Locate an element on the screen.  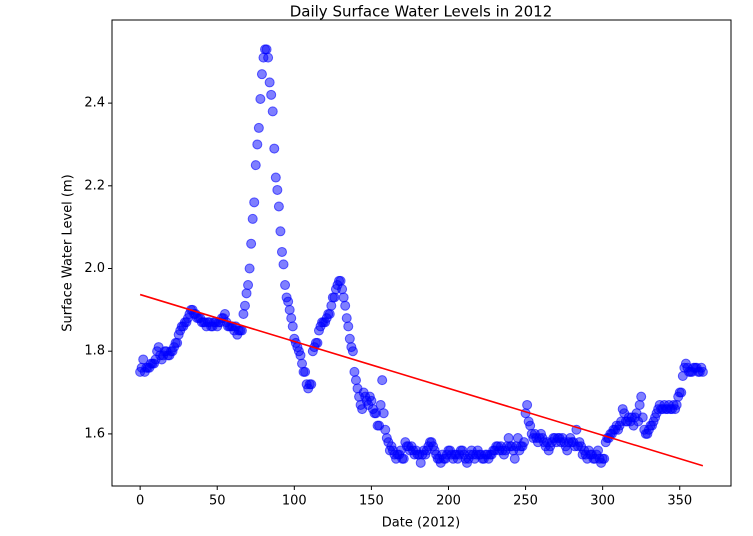
y-tick-label: 2.4 is located at coordinates (94, 103).